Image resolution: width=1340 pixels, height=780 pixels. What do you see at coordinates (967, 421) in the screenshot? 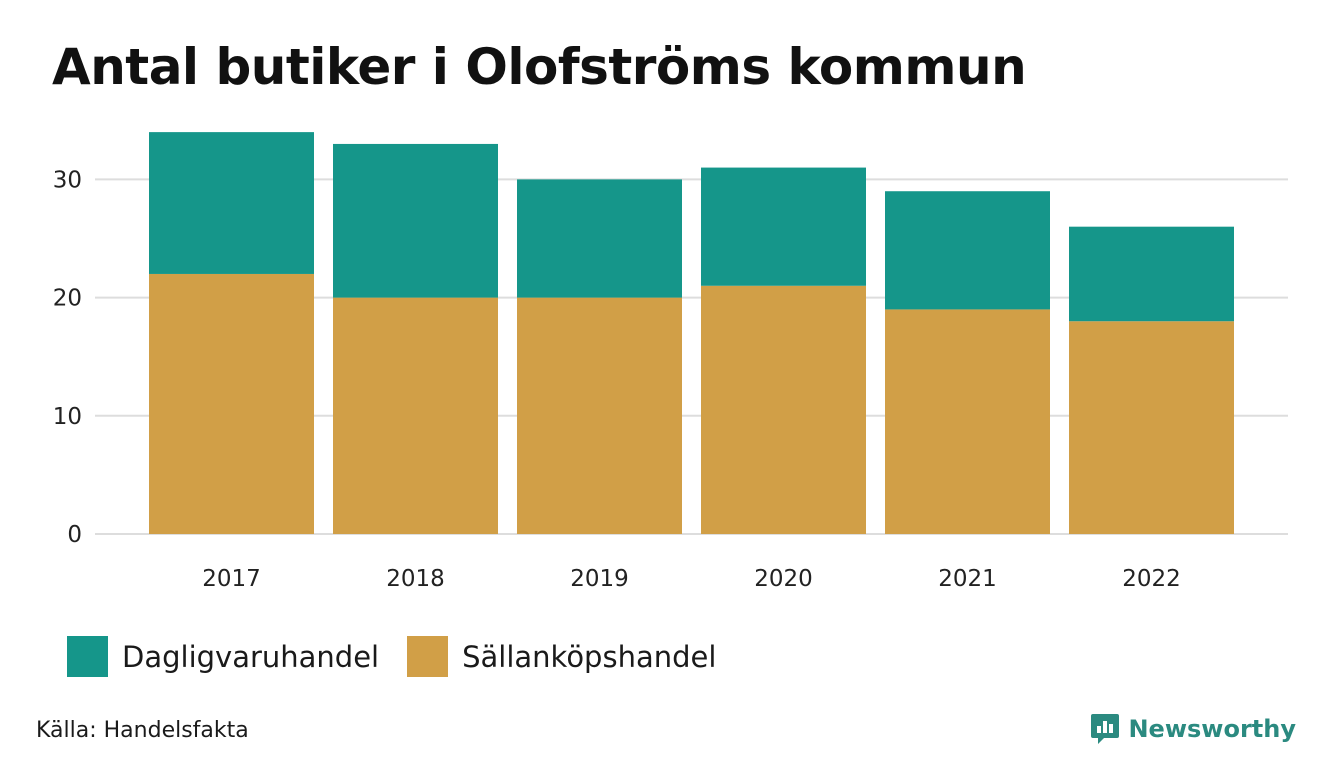
I see `bar-sallankopshandel-2021` at bounding box center [967, 421].